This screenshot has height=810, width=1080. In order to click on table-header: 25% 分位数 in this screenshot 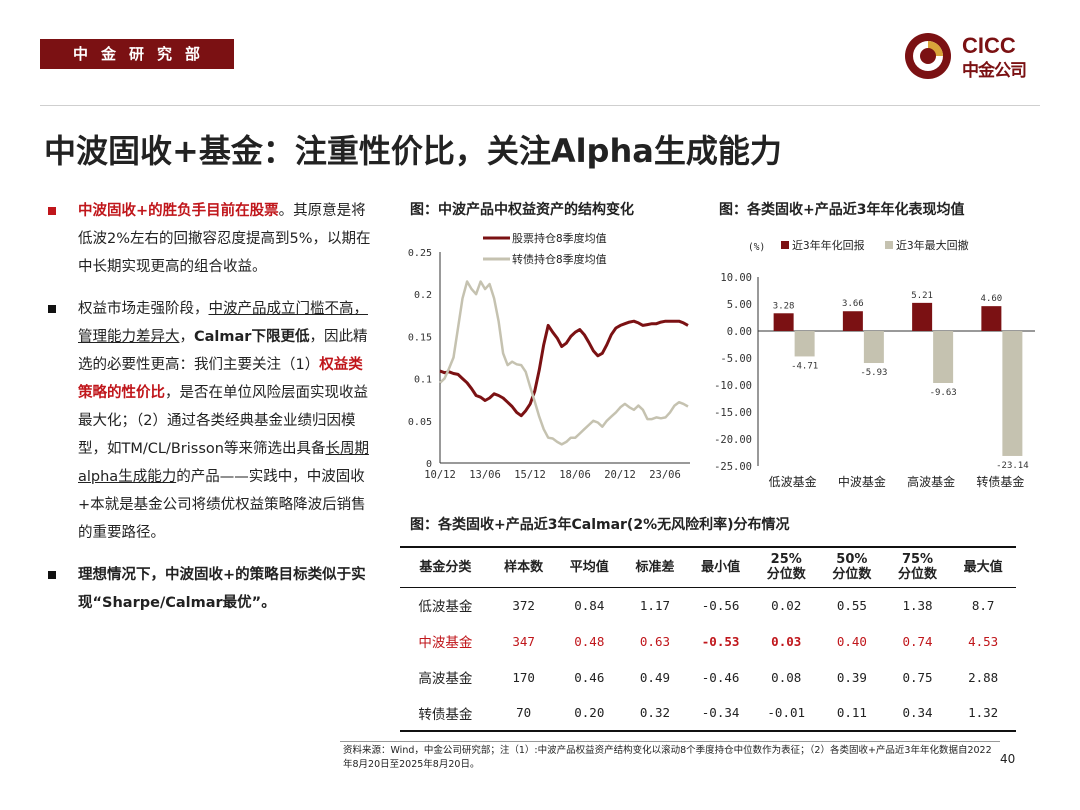, I will do `click(786, 567)`.